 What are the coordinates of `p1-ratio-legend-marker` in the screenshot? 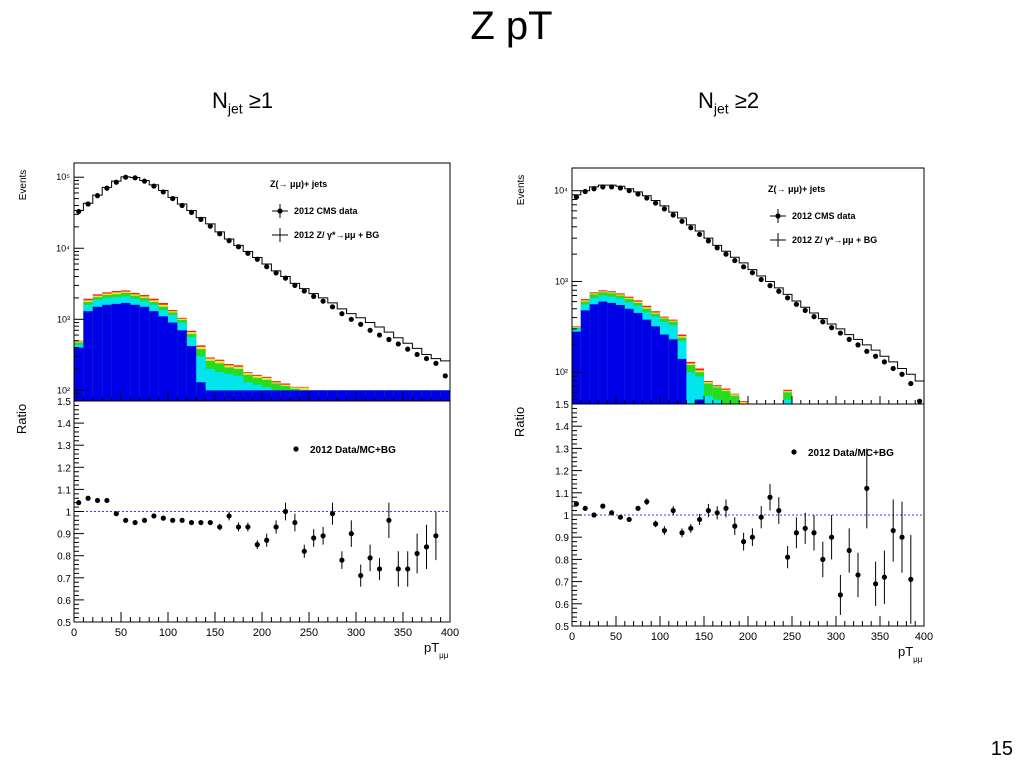 It's located at (296, 449).